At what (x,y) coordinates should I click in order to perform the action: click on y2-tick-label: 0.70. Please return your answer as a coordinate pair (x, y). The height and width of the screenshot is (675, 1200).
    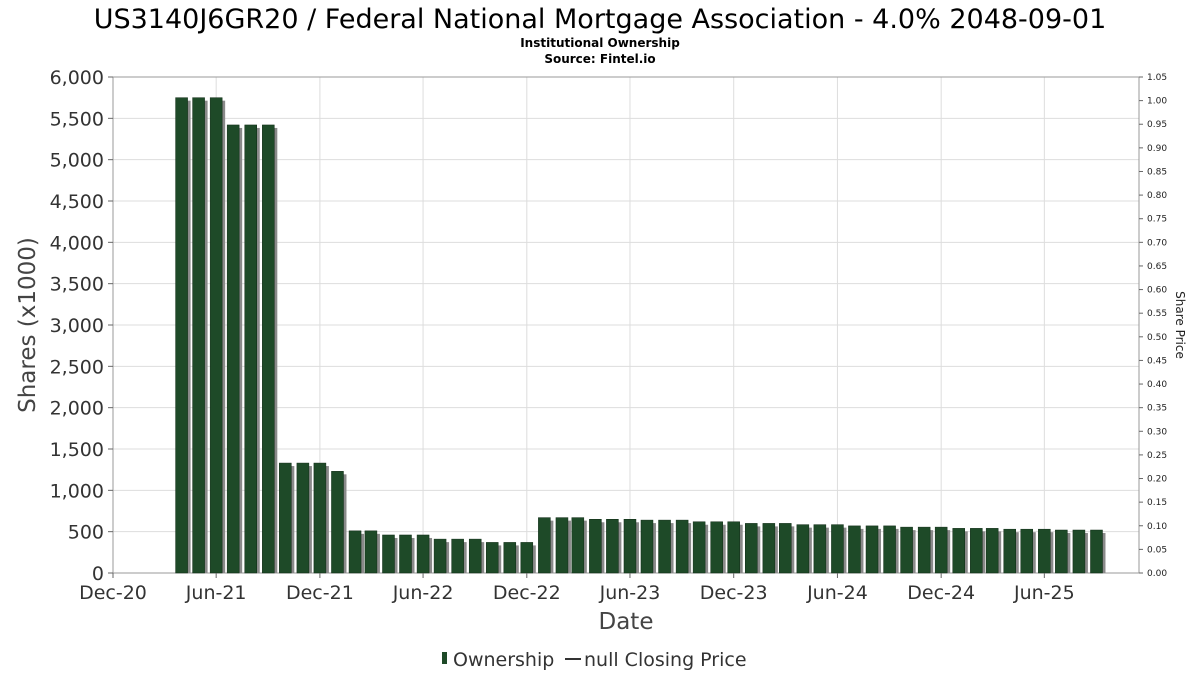
    Looking at the image, I should click on (1157, 243).